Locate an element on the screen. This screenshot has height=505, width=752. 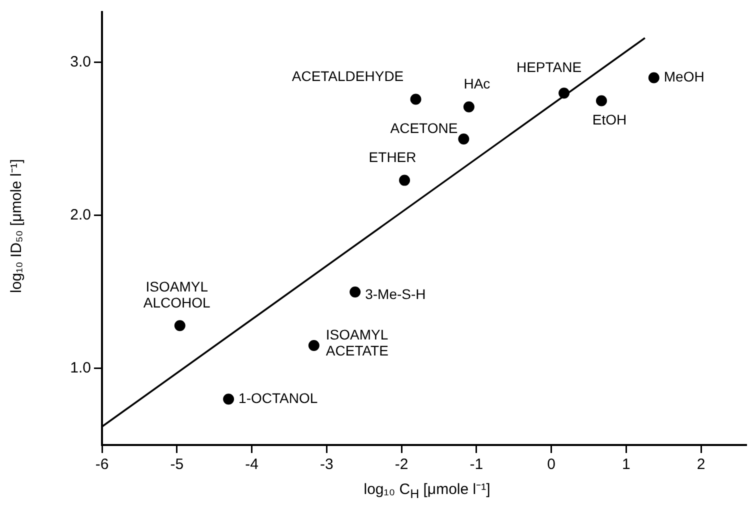
x-tick-label: -2 is located at coordinates (401, 465).